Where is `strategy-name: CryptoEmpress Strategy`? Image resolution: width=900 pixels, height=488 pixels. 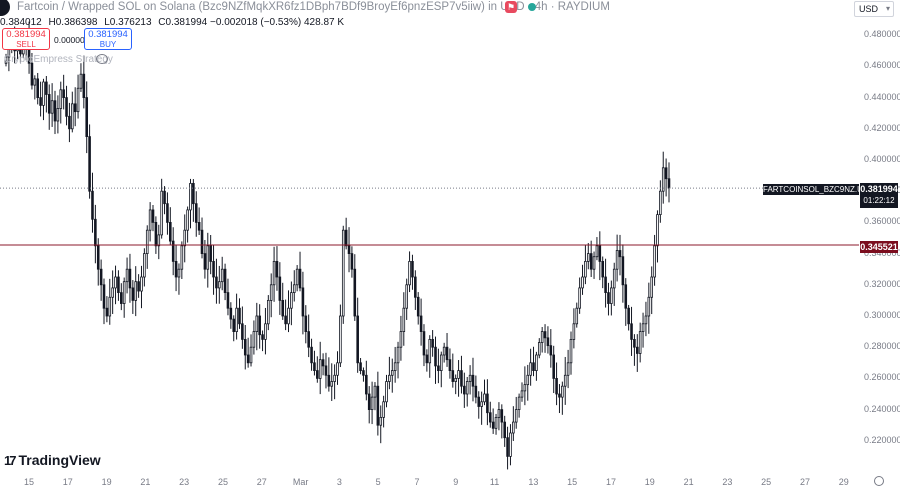
strategy-name: CryptoEmpress Strategy is located at coordinates (58, 59).